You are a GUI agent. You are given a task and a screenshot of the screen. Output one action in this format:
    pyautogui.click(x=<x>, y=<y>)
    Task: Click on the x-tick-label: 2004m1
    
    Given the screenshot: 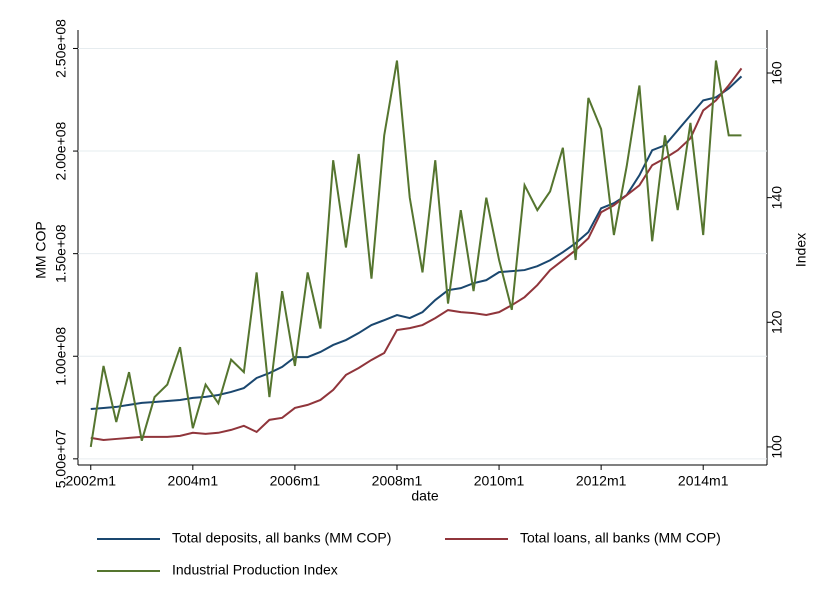 What is the action you would take?
    pyautogui.click(x=193, y=481)
    